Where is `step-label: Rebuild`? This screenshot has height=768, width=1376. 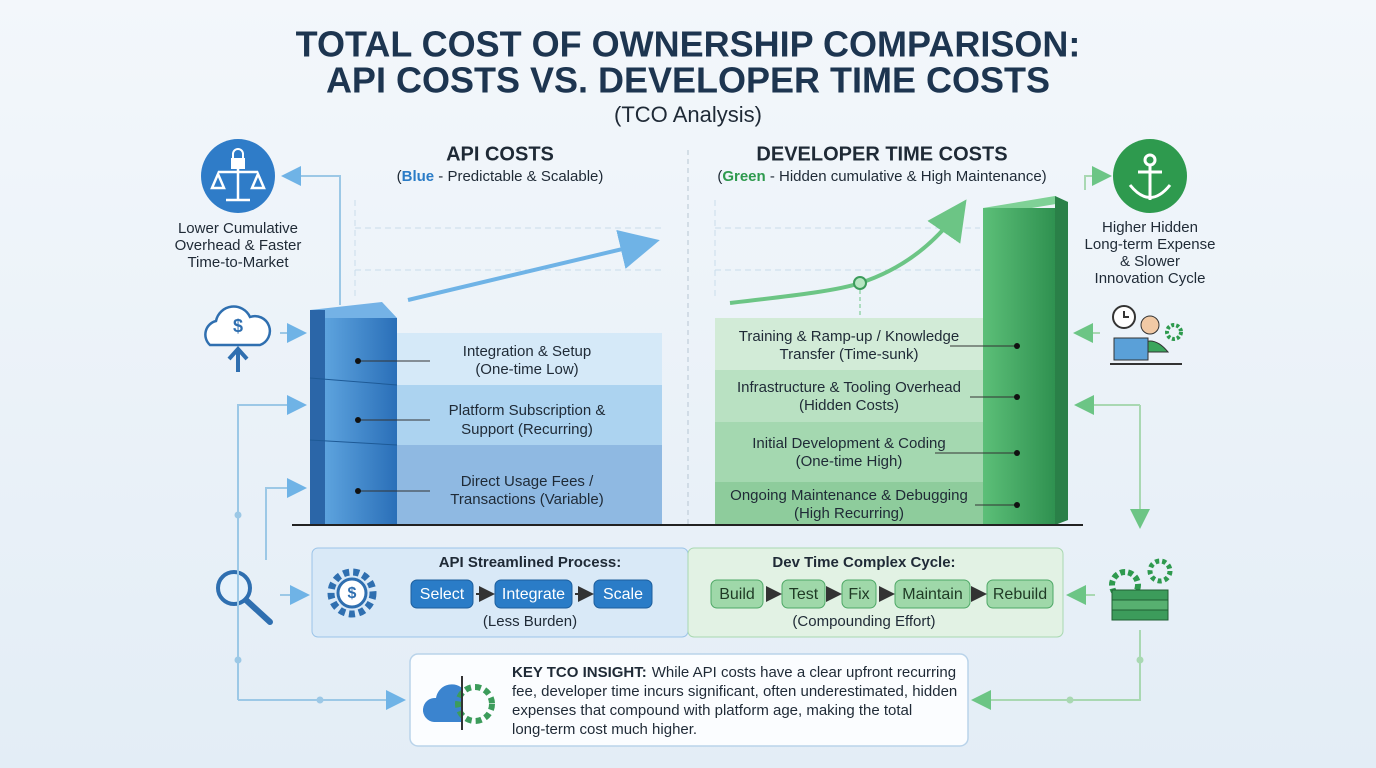 step-label: Rebuild is located at coordinates (1020, 594).